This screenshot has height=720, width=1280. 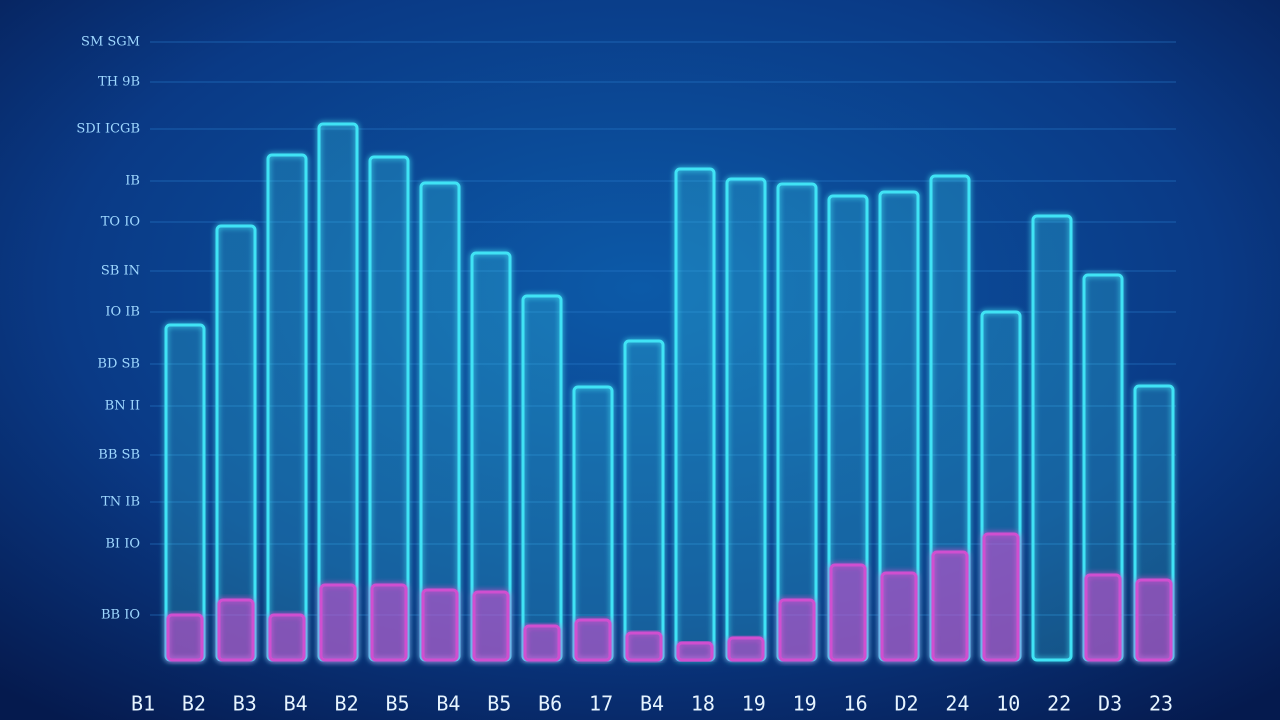 I want to click on y-tick-label: BD SB, so click(x=118, y=364).